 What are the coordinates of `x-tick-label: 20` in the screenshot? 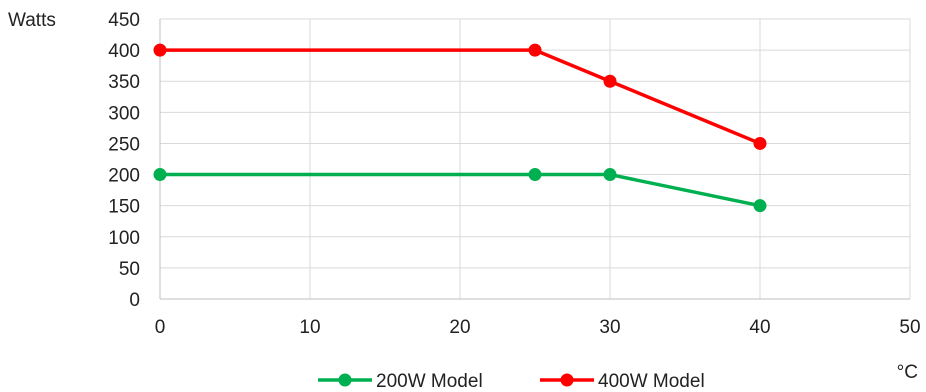 It's located at (459, 327).